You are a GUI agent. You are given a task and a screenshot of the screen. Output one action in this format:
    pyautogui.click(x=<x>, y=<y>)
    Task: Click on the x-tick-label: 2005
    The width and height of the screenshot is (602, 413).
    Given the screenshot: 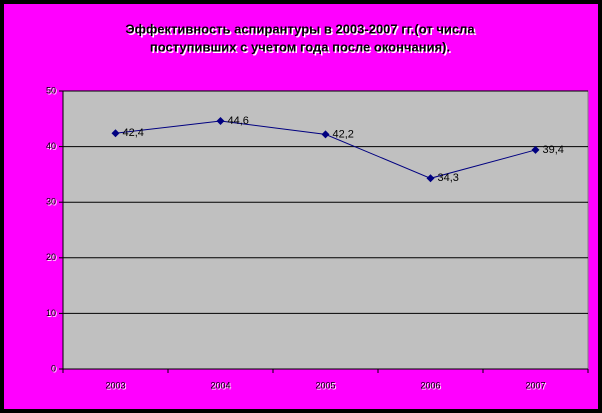 What is the action you would take?
    pyautogui.click(x=325, y=385)
    